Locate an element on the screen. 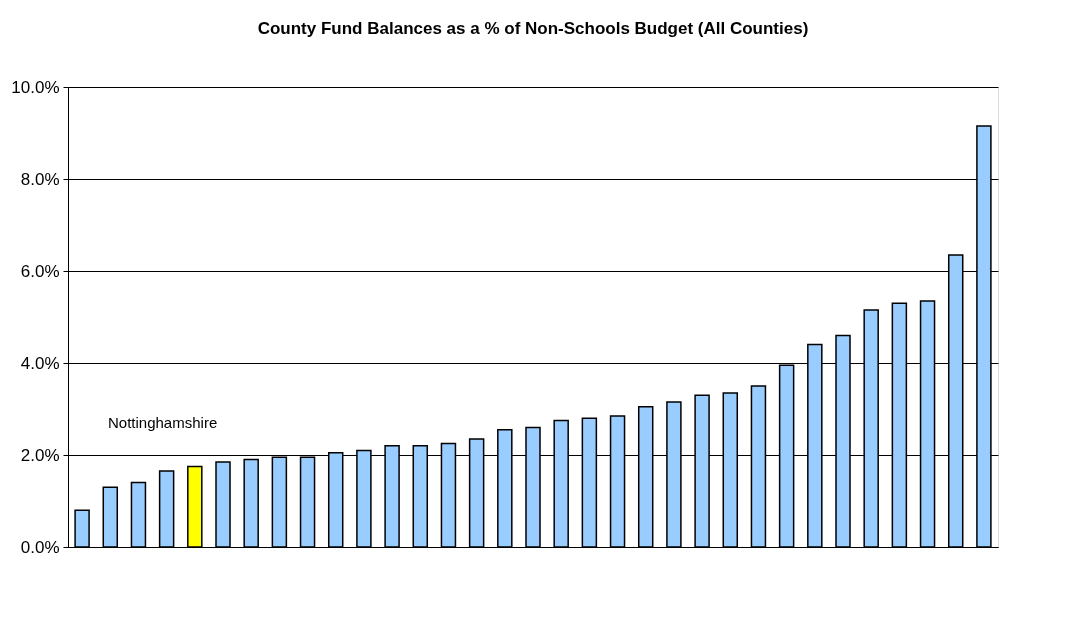 The image size is (1082, 622). y-tick-label: 0.0% is located at coordinates (40, 547).